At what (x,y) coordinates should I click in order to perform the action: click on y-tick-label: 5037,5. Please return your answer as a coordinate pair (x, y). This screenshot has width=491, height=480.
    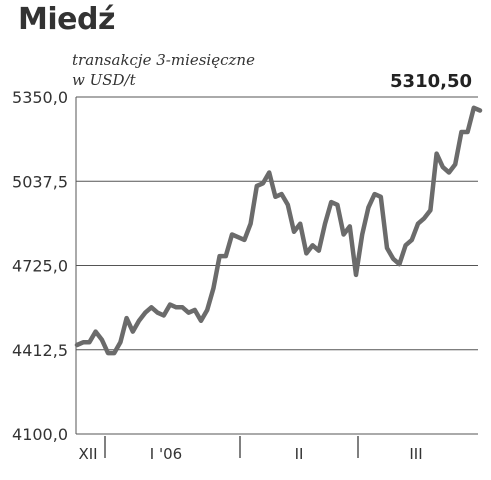
    Looking at the image, I should click on (40, 181).